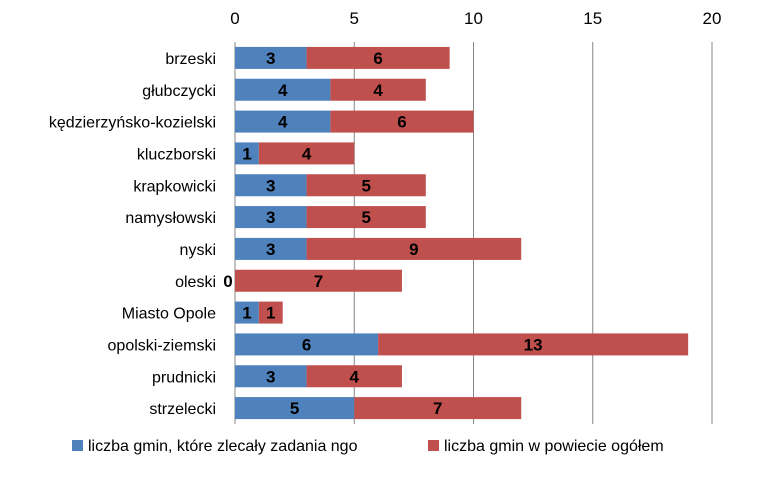 The height and width of the screenshot is (496, 770). What do you see at coordinates (227, 281) in the screenshot?
I see `data-label: 0` at bounding box center [227, 281].